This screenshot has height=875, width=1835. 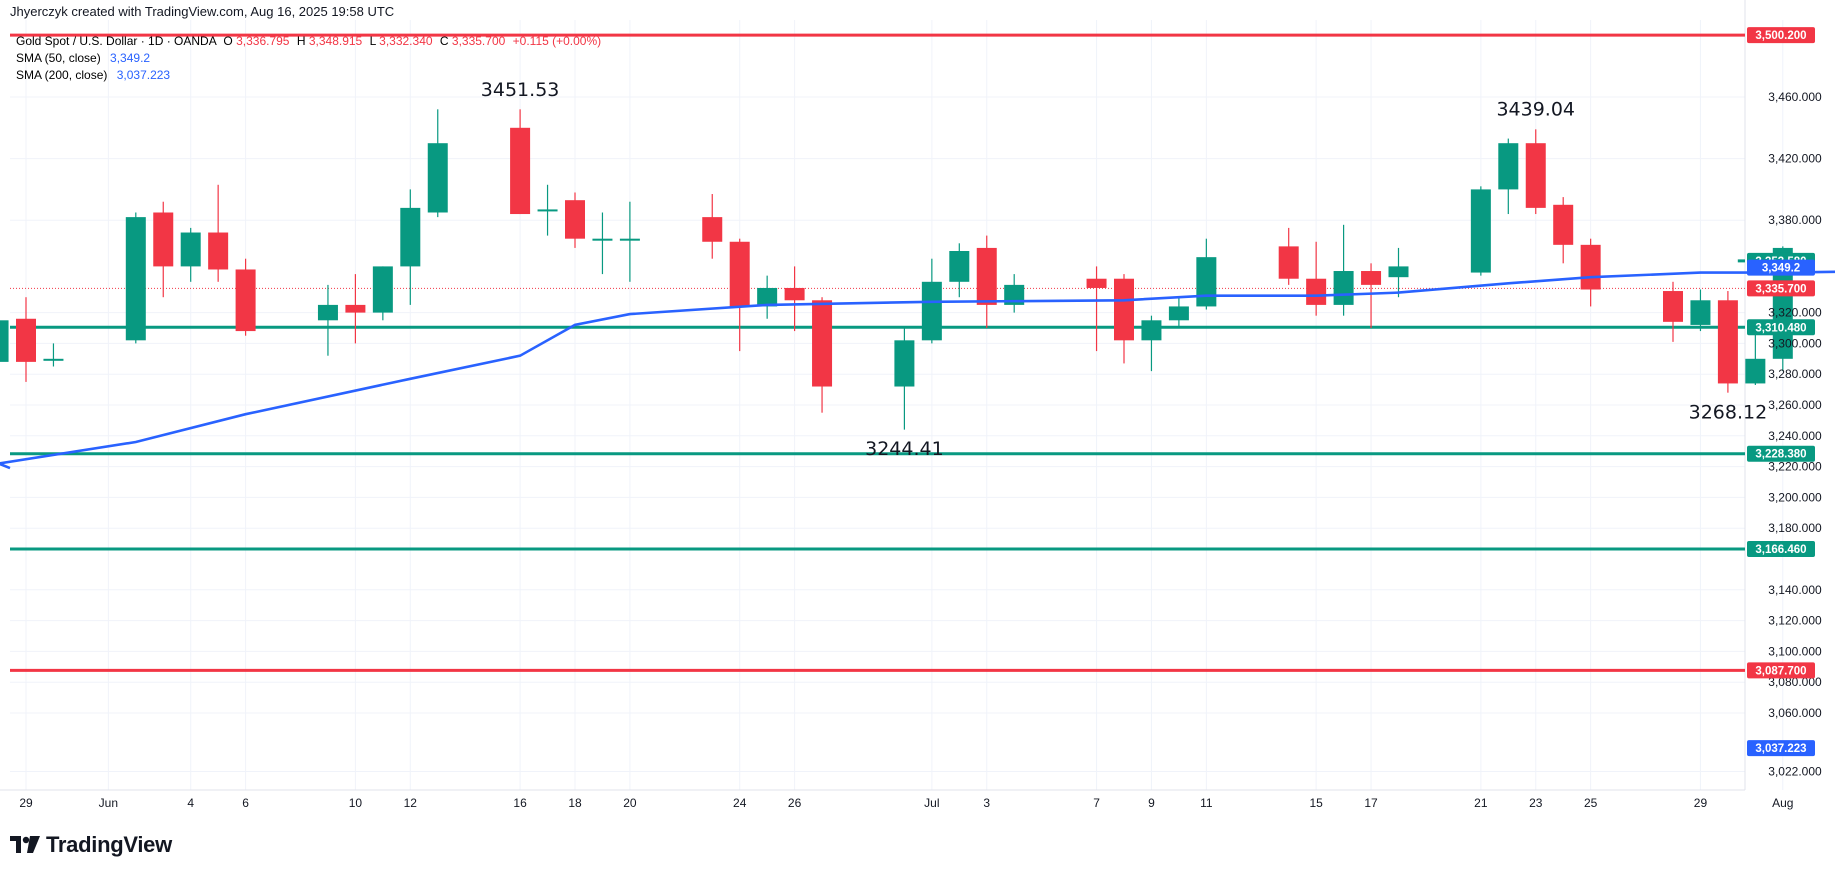 What do you see at coordinates (1795, 713) in the screenshot?
I see `price-tick-label: 3,060.000` at bounding box center [1795, 713].